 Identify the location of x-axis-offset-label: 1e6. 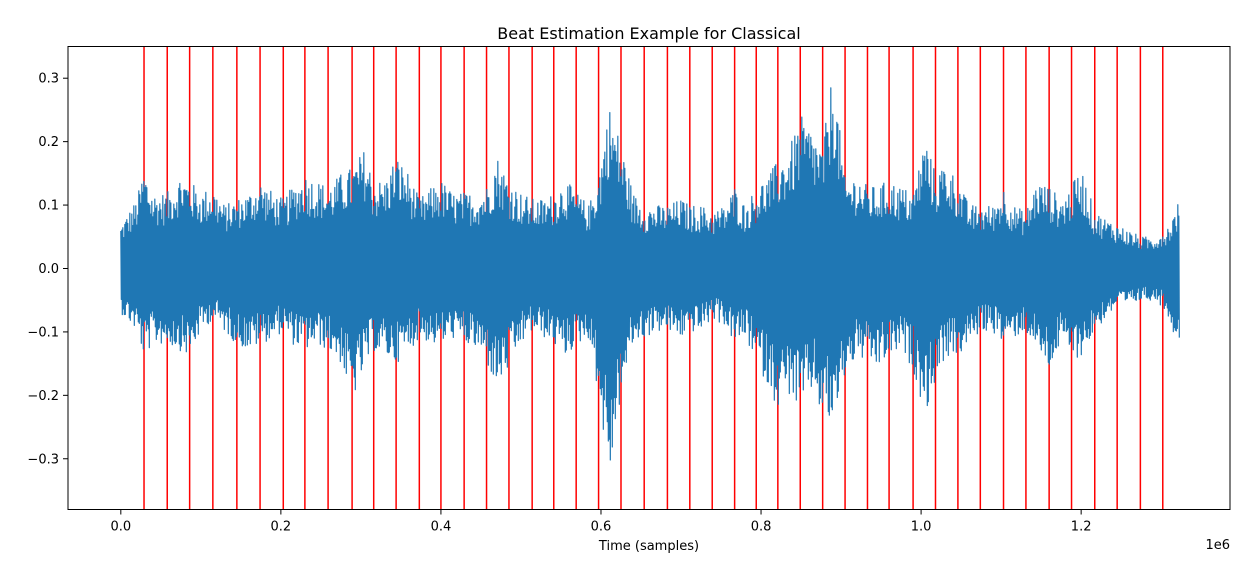
(1217, 545).